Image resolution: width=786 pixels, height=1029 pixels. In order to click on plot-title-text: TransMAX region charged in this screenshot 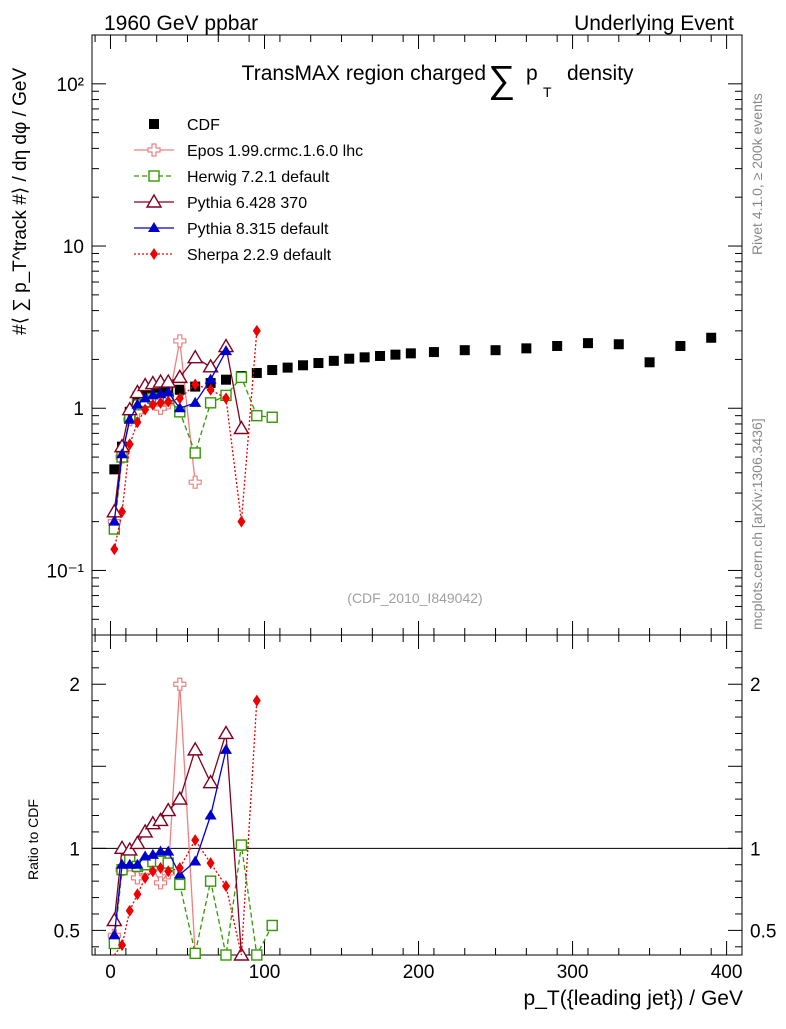, I will do `click(364, 73)`.